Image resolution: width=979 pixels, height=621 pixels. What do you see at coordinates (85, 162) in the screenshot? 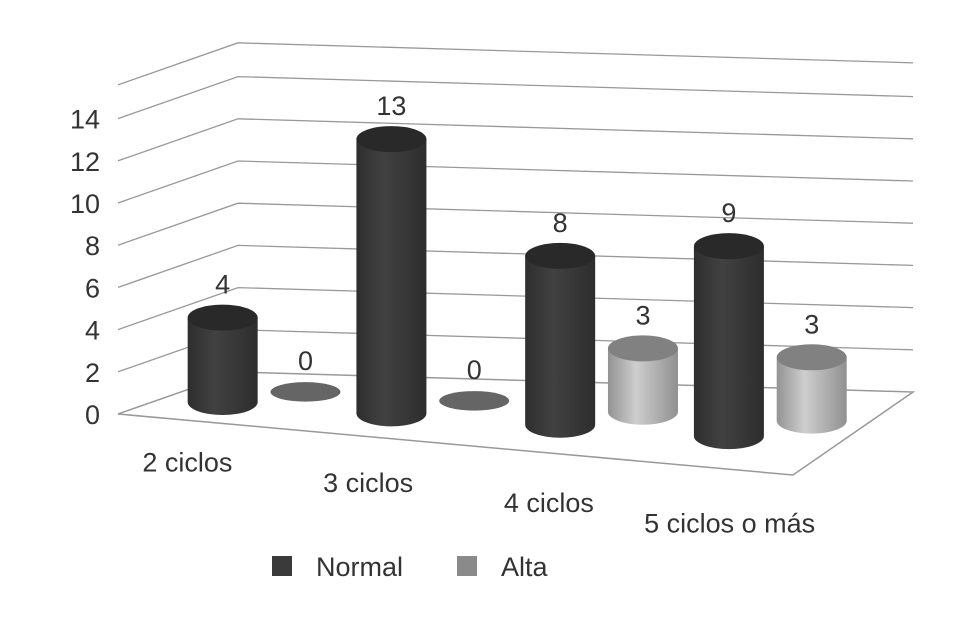
I see `y-tick-label: 12` at bounding box center [85, 162].